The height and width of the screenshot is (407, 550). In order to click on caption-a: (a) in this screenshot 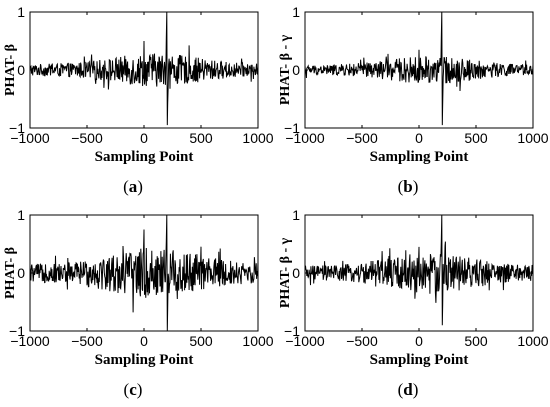, I will do `click(133, 186)`.